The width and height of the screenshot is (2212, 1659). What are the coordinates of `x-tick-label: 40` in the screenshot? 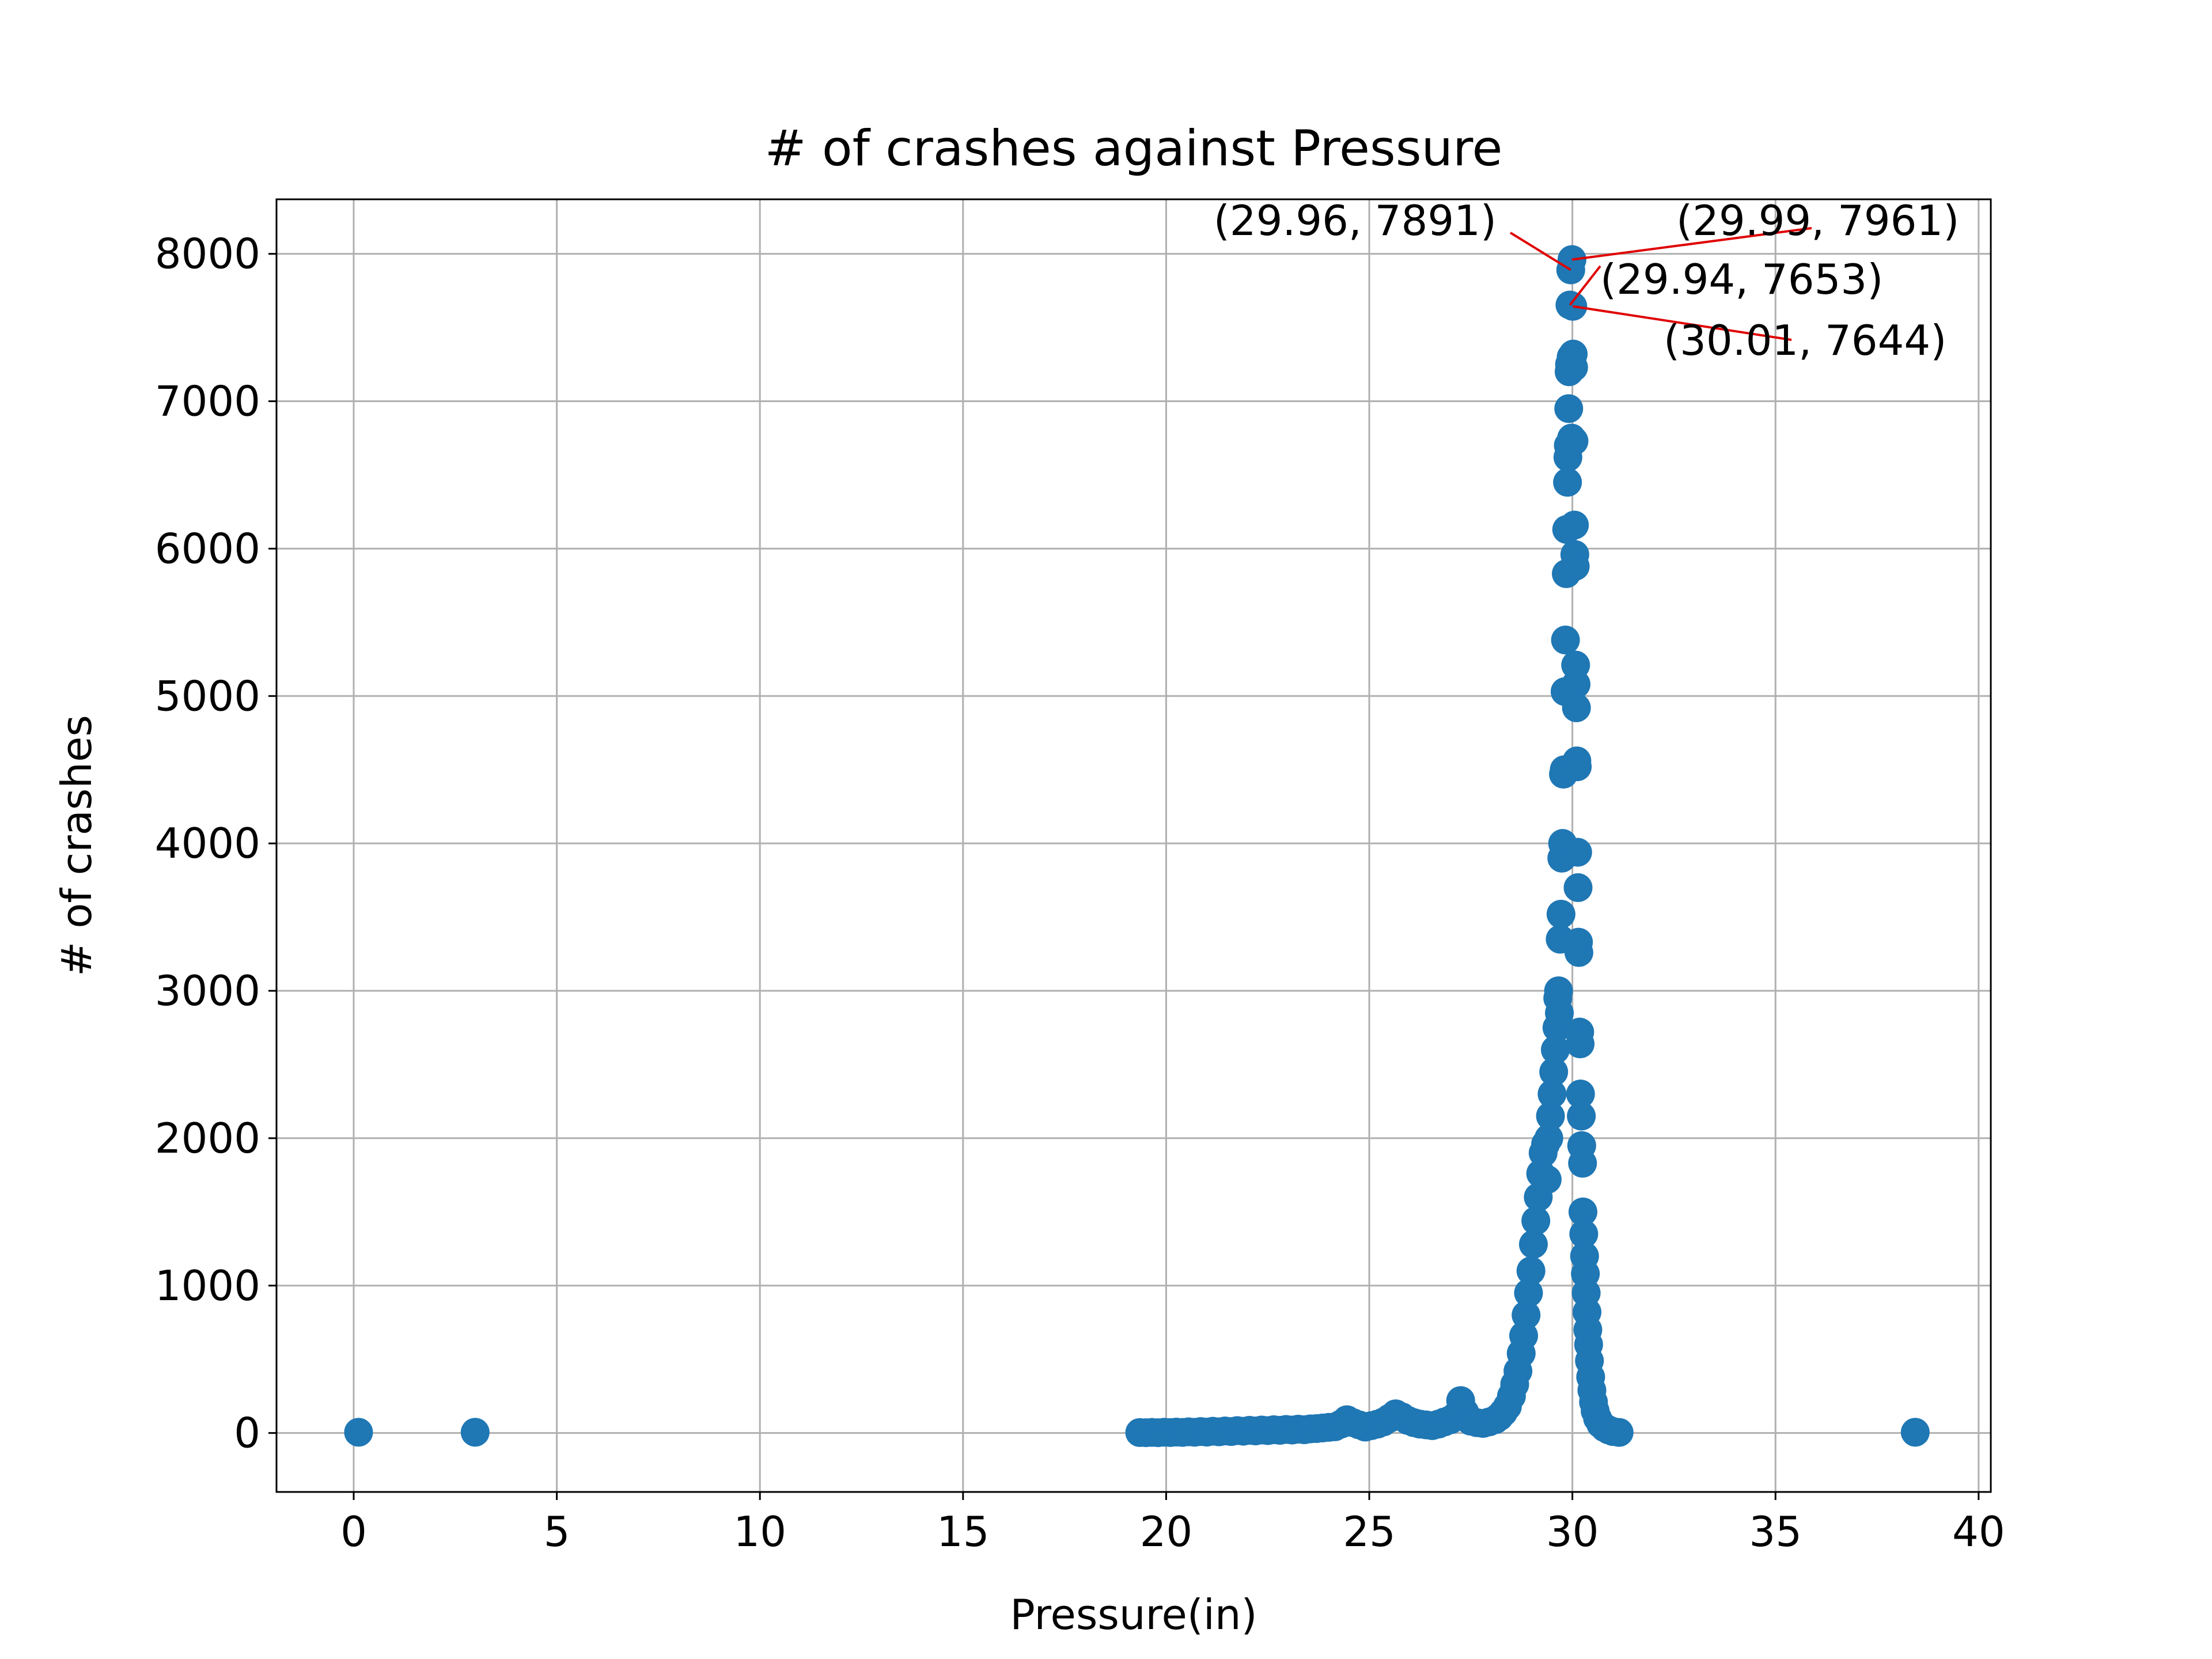 It's located at (1978, 1532).